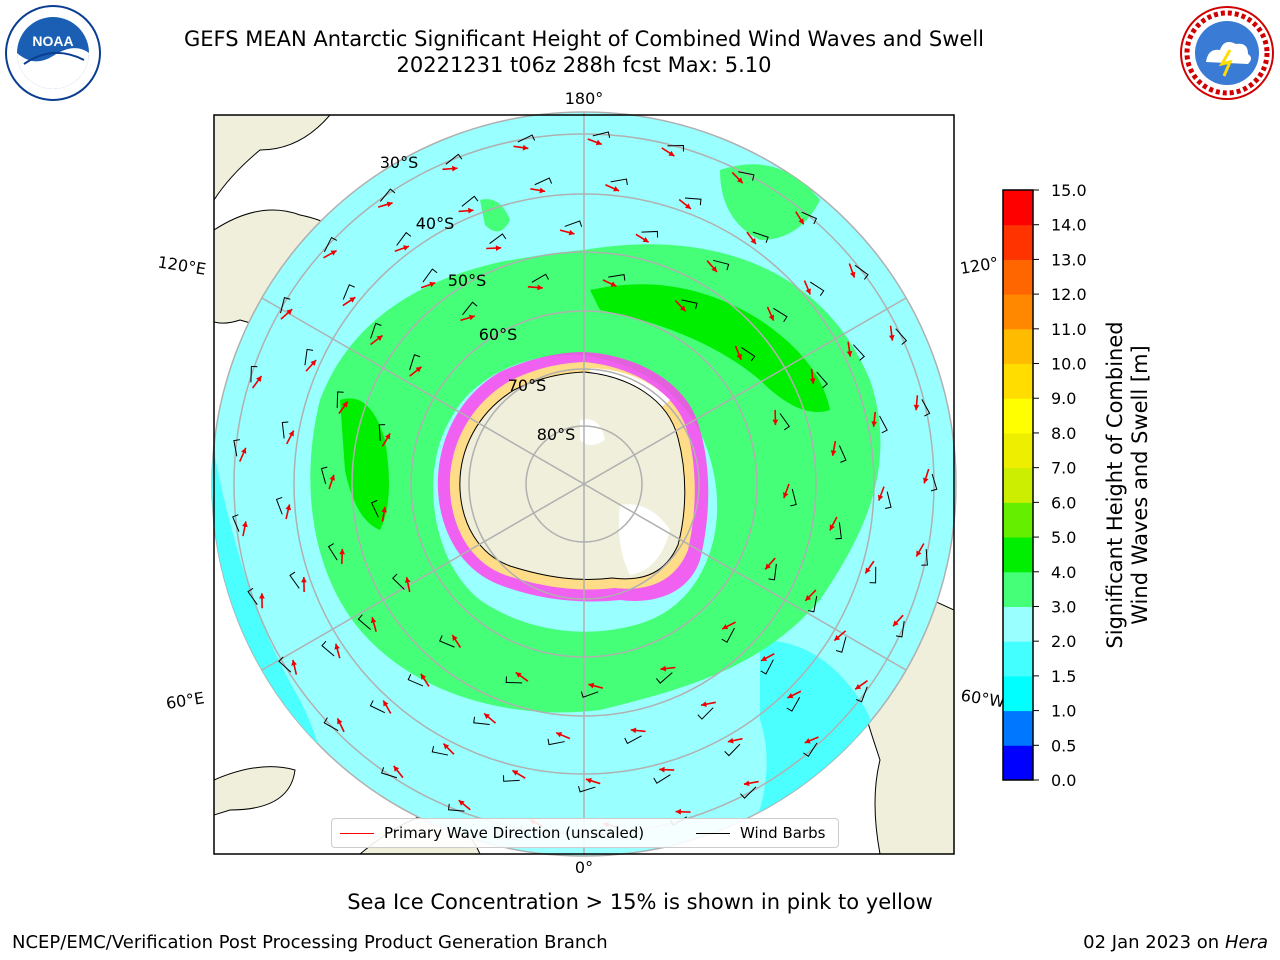  What do you see at coordinates (1069, 259) in the screenshot?
I see `colorbar-tick-label: 13.0` at bounding box center [1069, 259].